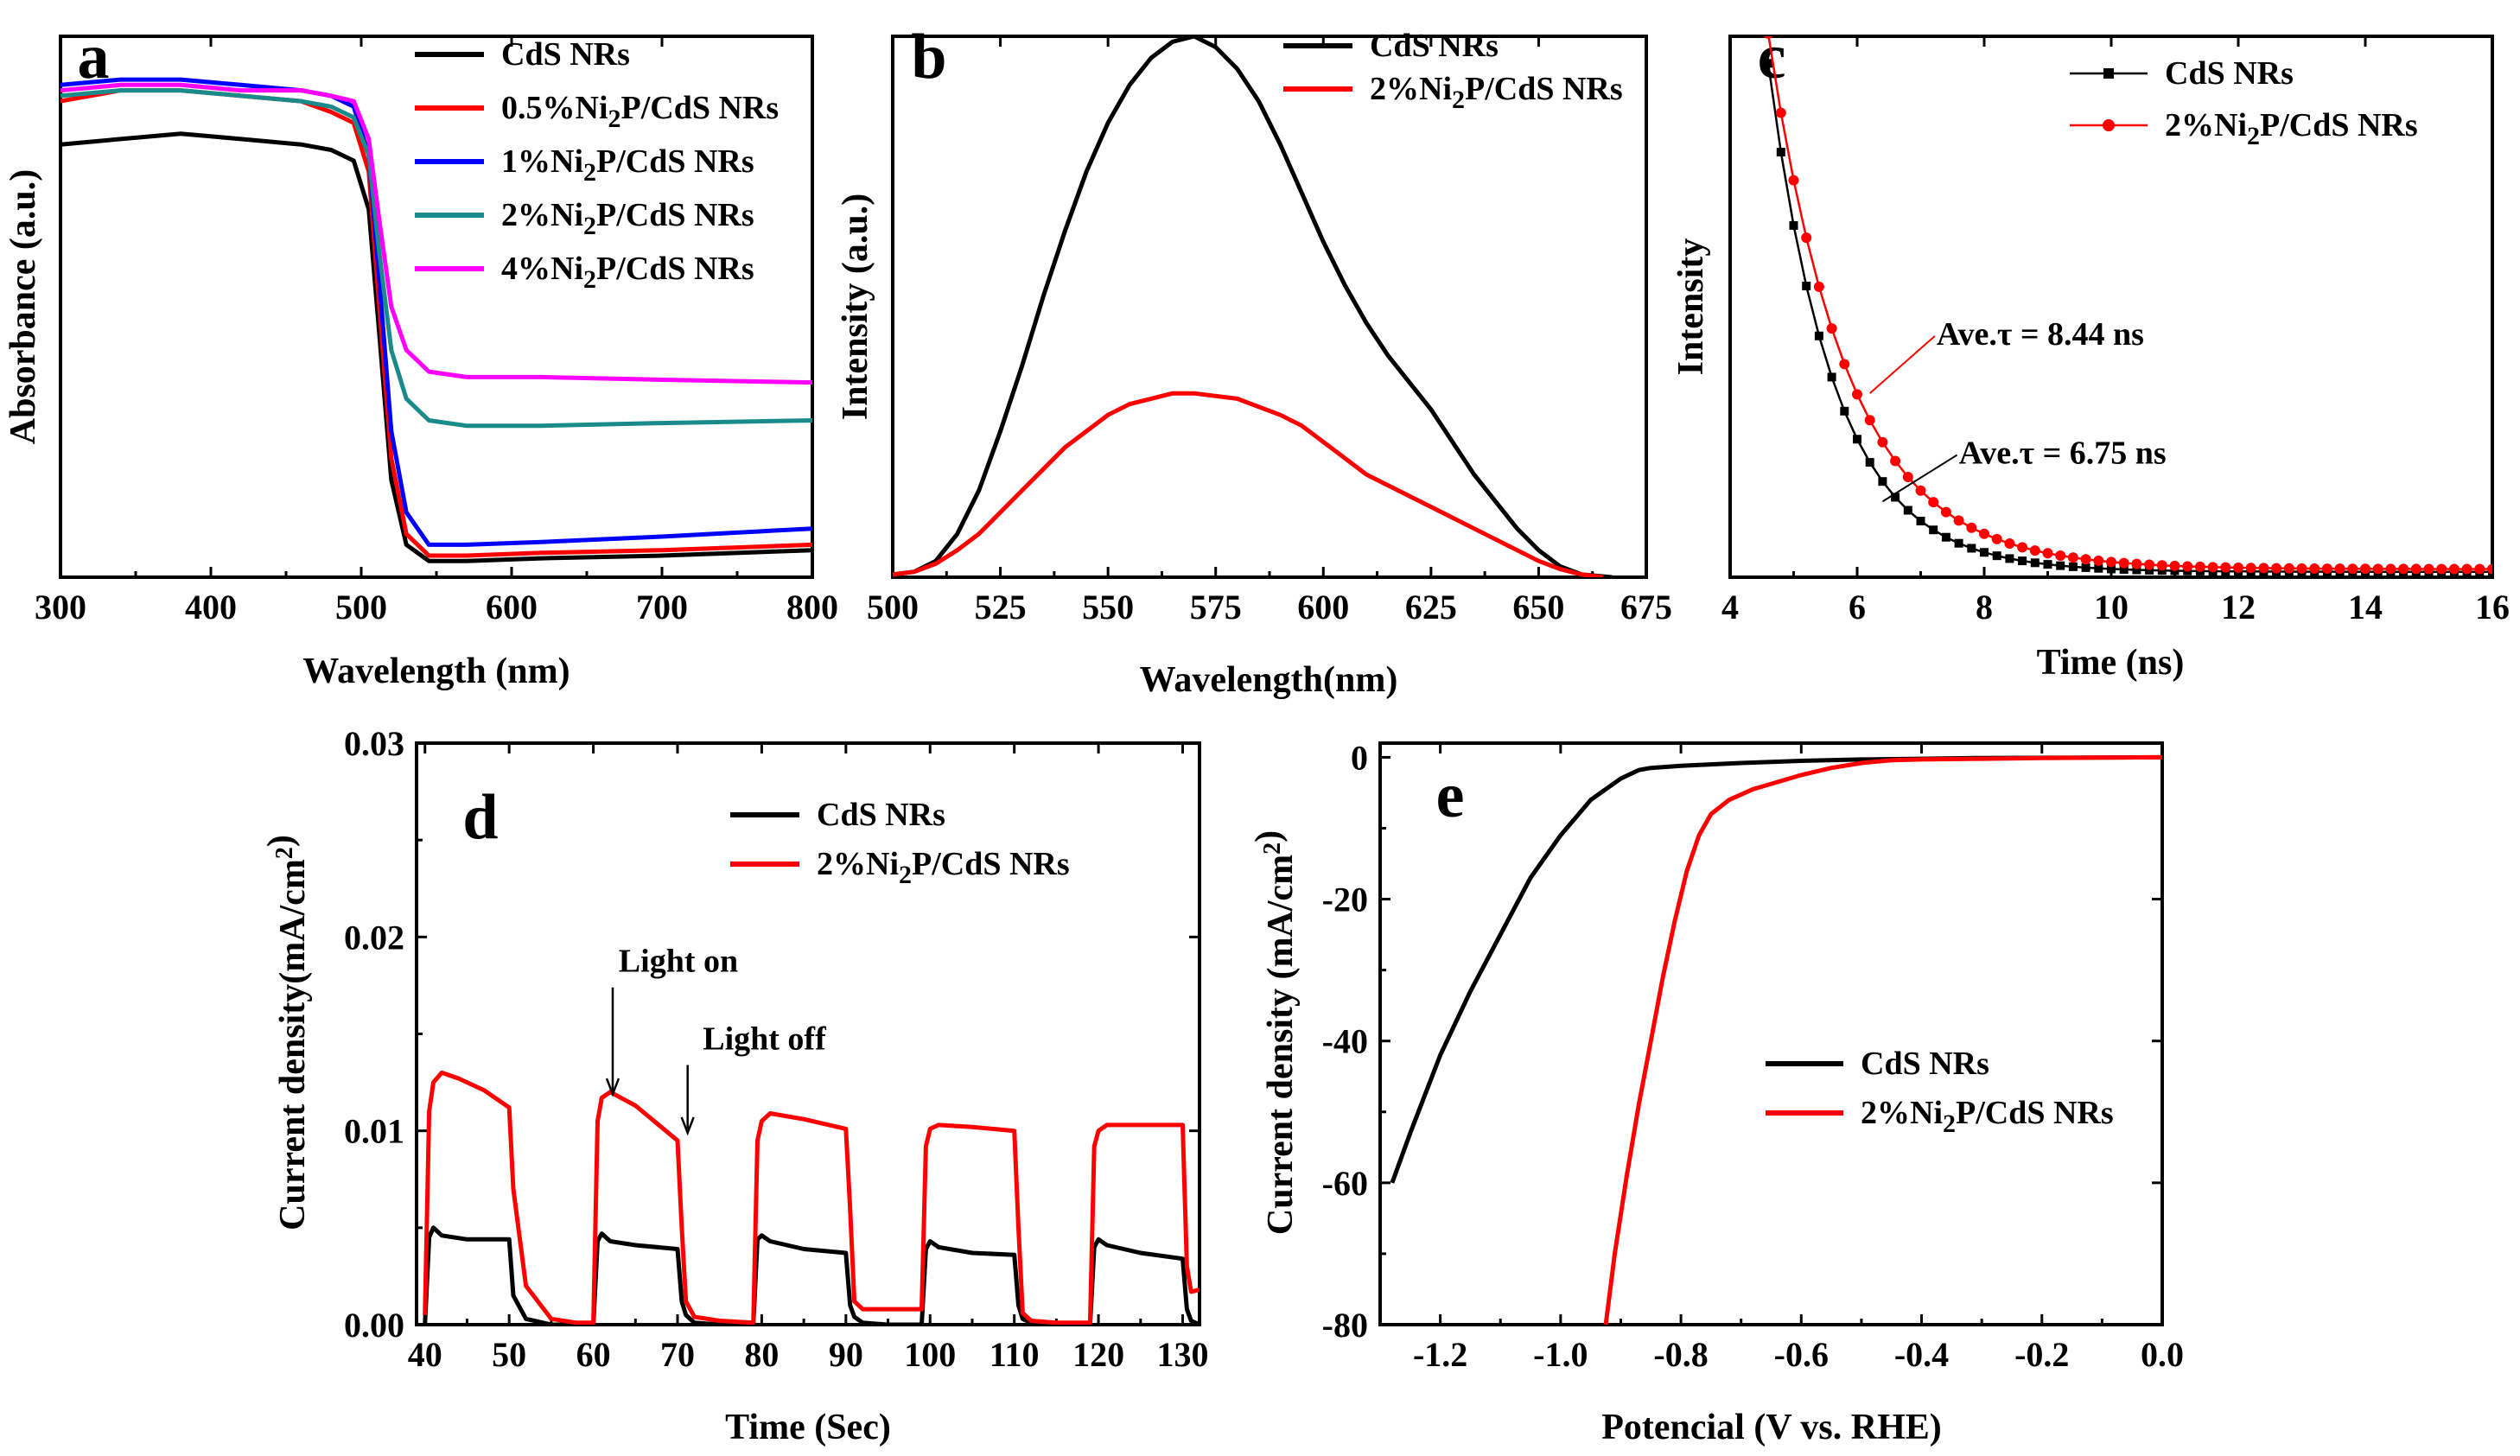 The image size is (2520, 1456). What do you see at coordinates (61, 607) in the screenshot?
I see `x-tick-label: 300` at bounding box center [61, 607].